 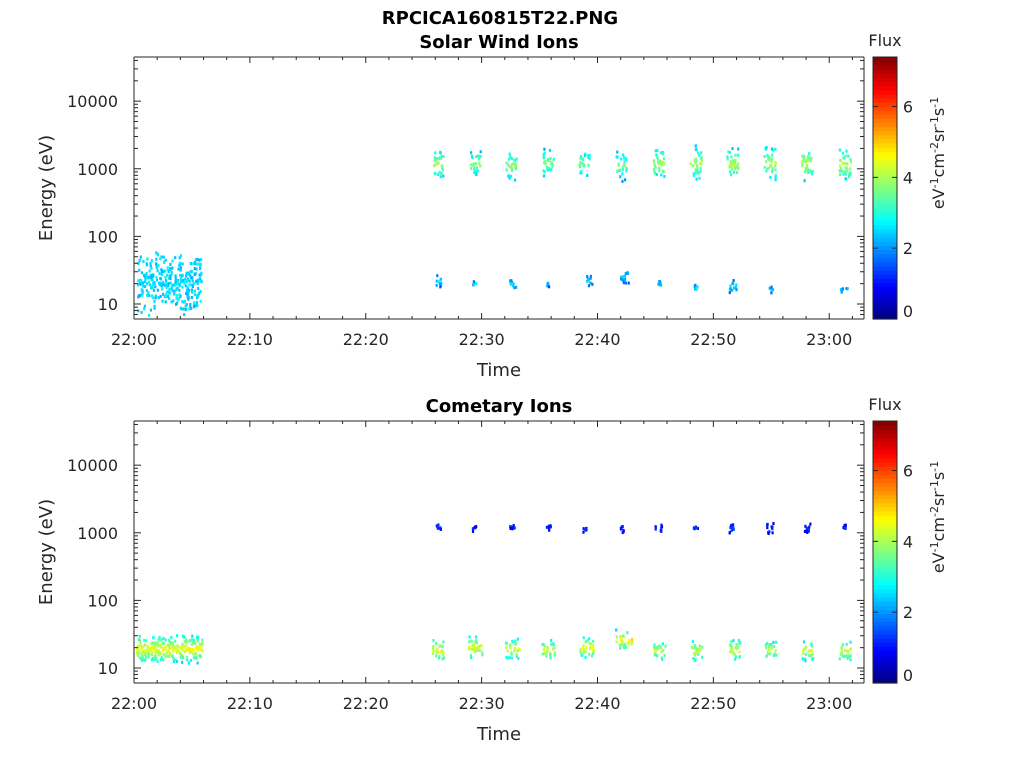 What do you see at coordinates (908, 612) in the screenshot?
I see `colorbar-tick-label: 2` at bounding box center [908, 612].